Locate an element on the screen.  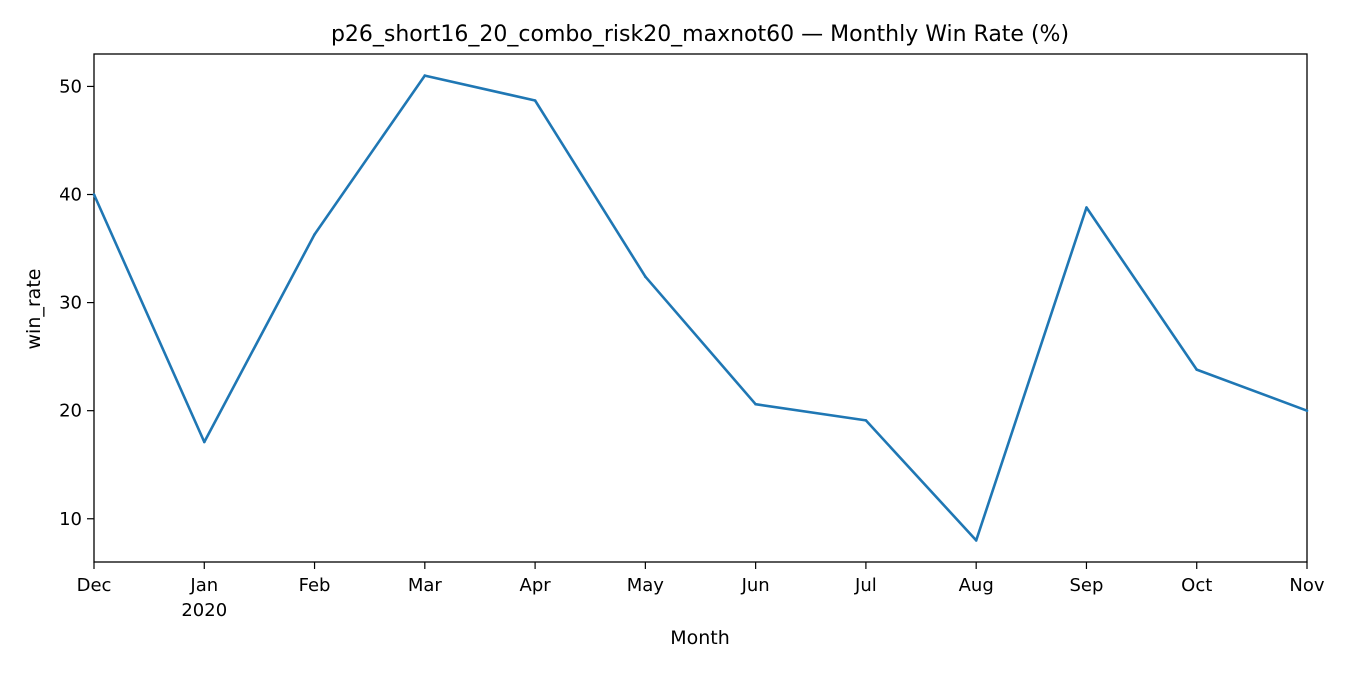
y-tick-label: 30 is located at coordinates (70, 303).